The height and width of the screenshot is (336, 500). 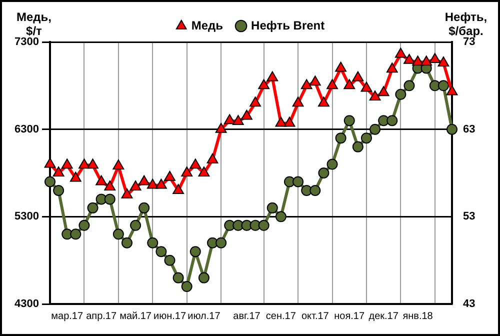 I want to click on x-tick-label: авг.17, so click(x=247, y=316).